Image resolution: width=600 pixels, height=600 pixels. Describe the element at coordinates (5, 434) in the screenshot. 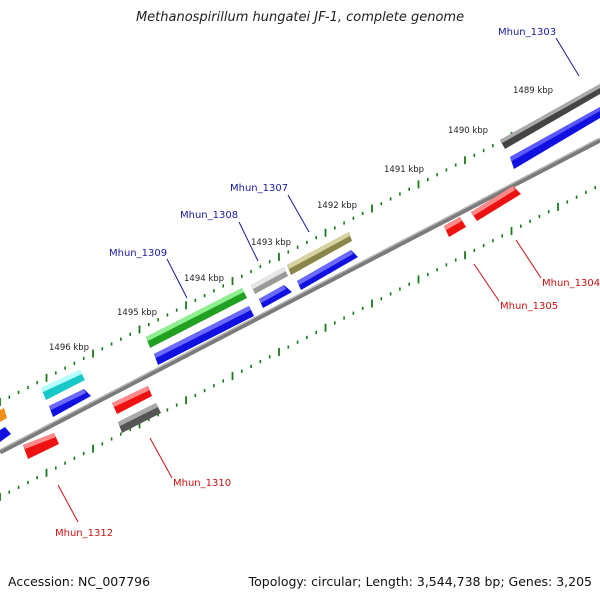

I see `cds-blue-partial` at that location.